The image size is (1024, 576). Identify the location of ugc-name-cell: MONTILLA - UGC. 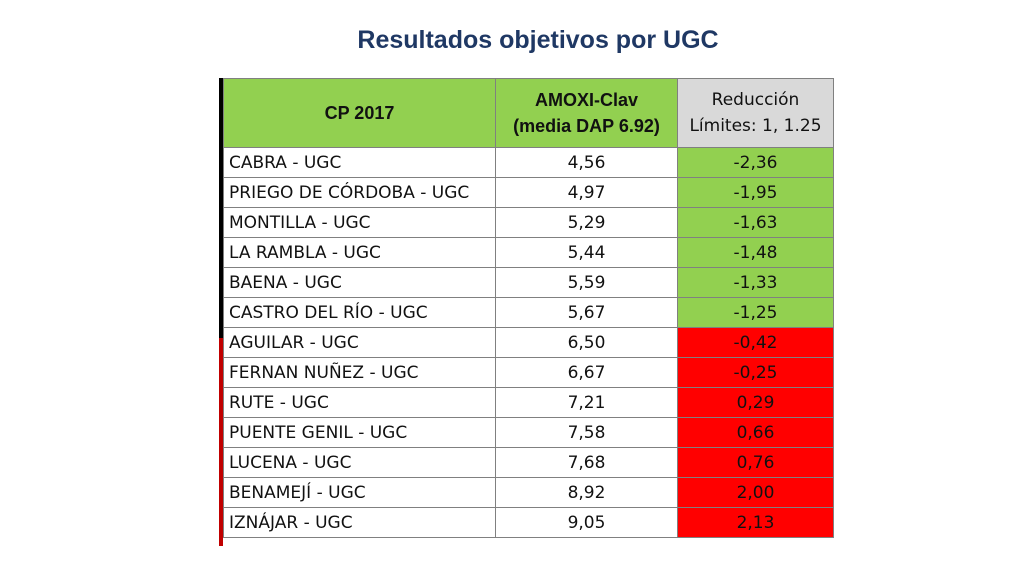
(359, 222).